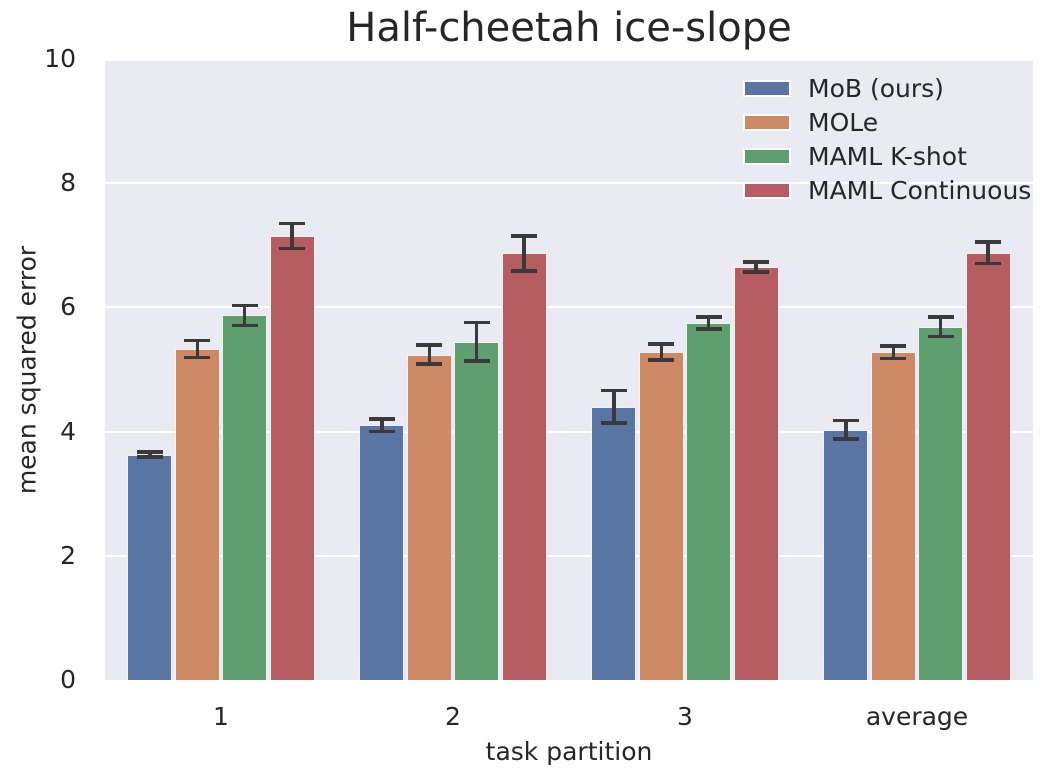 This screenshot has width=1048, height=778. Describe the element at coordinates (843, 122) in the screenshot. I see `legend-label: MOLe` at that location.